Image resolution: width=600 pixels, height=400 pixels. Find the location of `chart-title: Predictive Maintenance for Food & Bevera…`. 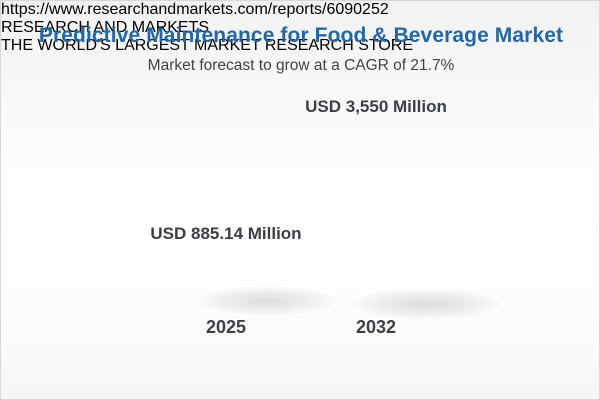

chart-title: Predictive Maintenance for Food & Bevera… is located at coordinates (301, 35).